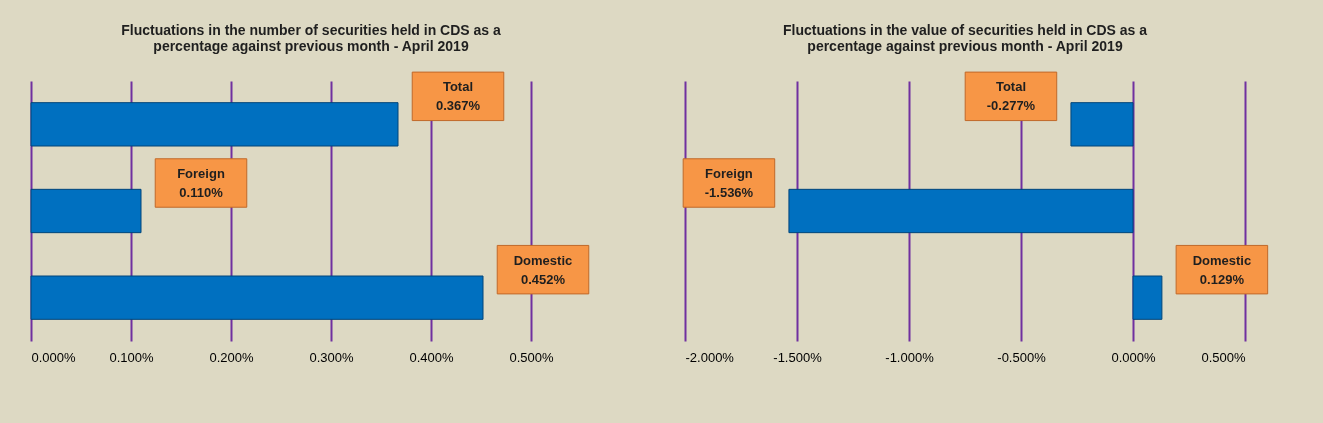  Describe the element at coordinates (1022, 357) in the screenshot. I see `x-tick-label: -0.500%` at that location.